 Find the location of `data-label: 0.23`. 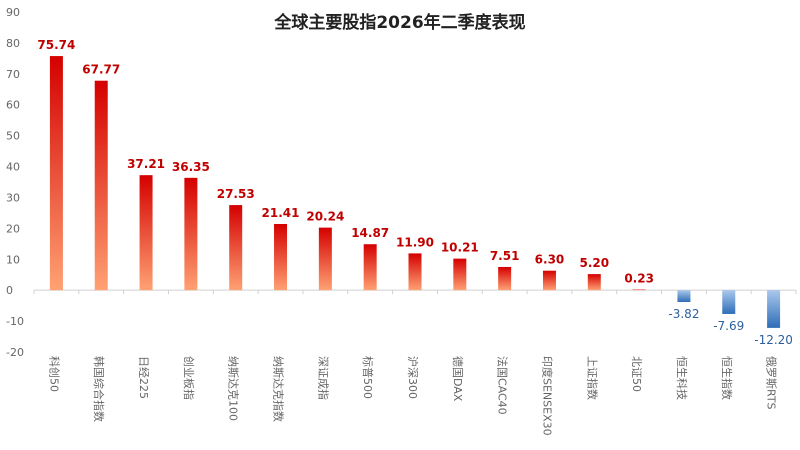

data-label: 0.23 is located at coordinates (639, 278).